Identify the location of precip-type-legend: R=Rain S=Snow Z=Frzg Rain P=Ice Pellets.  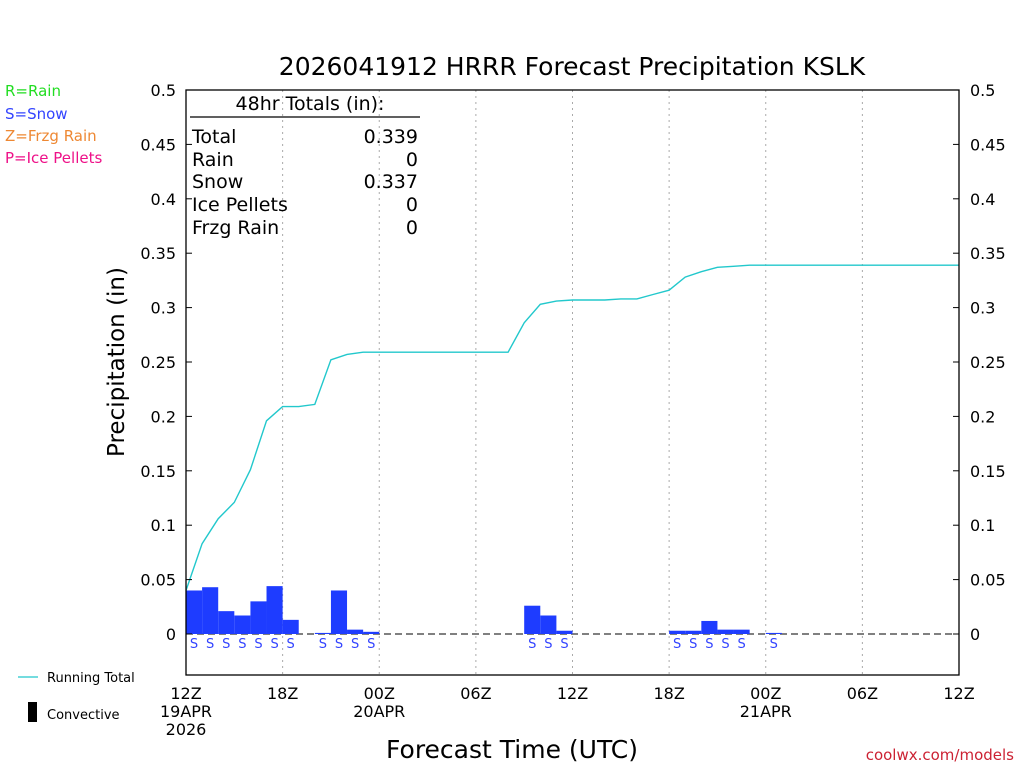
(53, 124).